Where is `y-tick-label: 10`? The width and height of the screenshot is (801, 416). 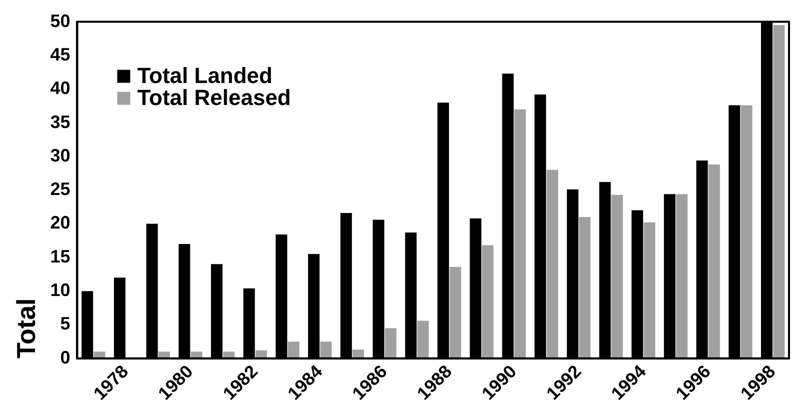 y-tick-label: 10 is located at coordinates (60, 290).